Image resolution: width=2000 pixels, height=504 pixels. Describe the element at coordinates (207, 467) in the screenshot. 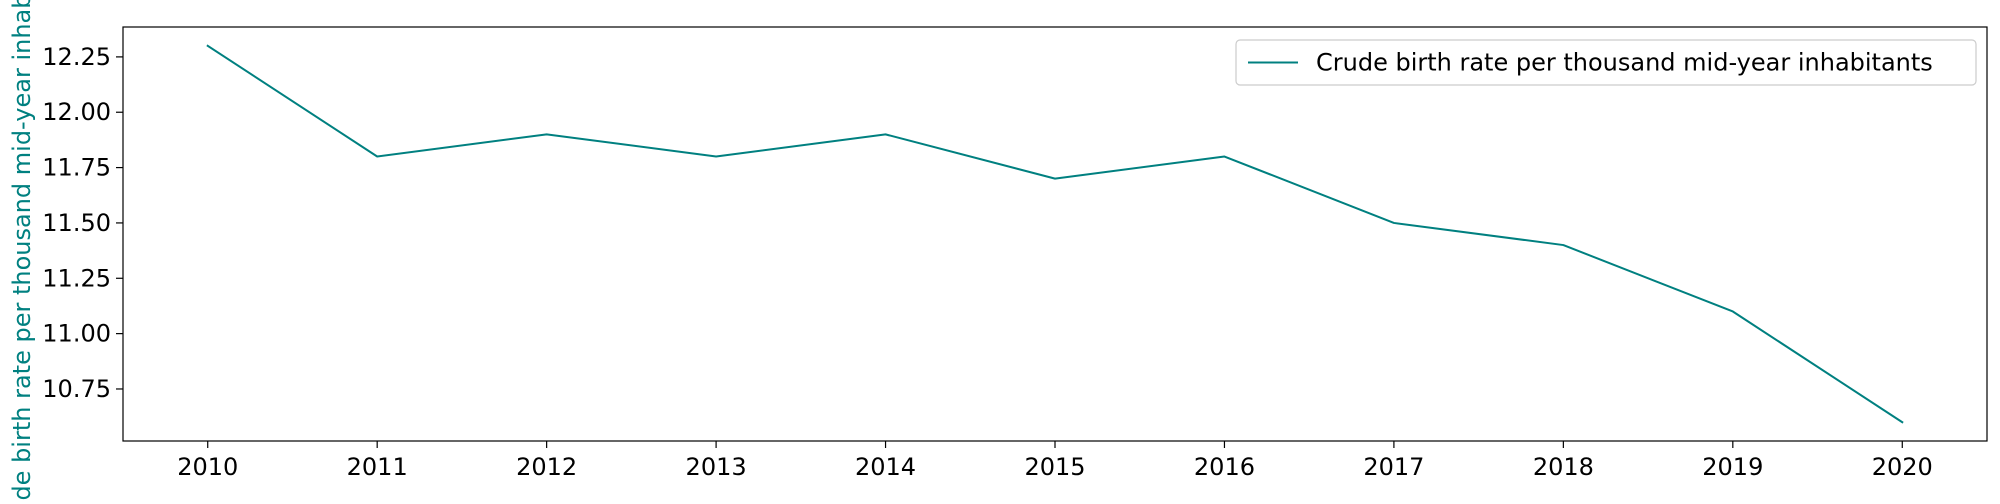

I see `x-tick-label: 2010` at that location.